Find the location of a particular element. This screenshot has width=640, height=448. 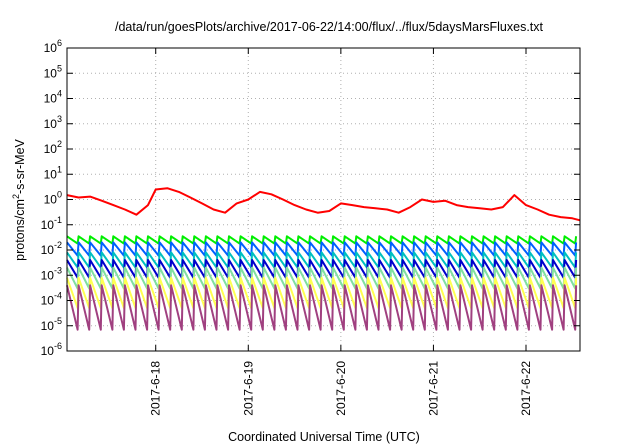

y-tick-label: 10² is located at coordinates (53, 147).